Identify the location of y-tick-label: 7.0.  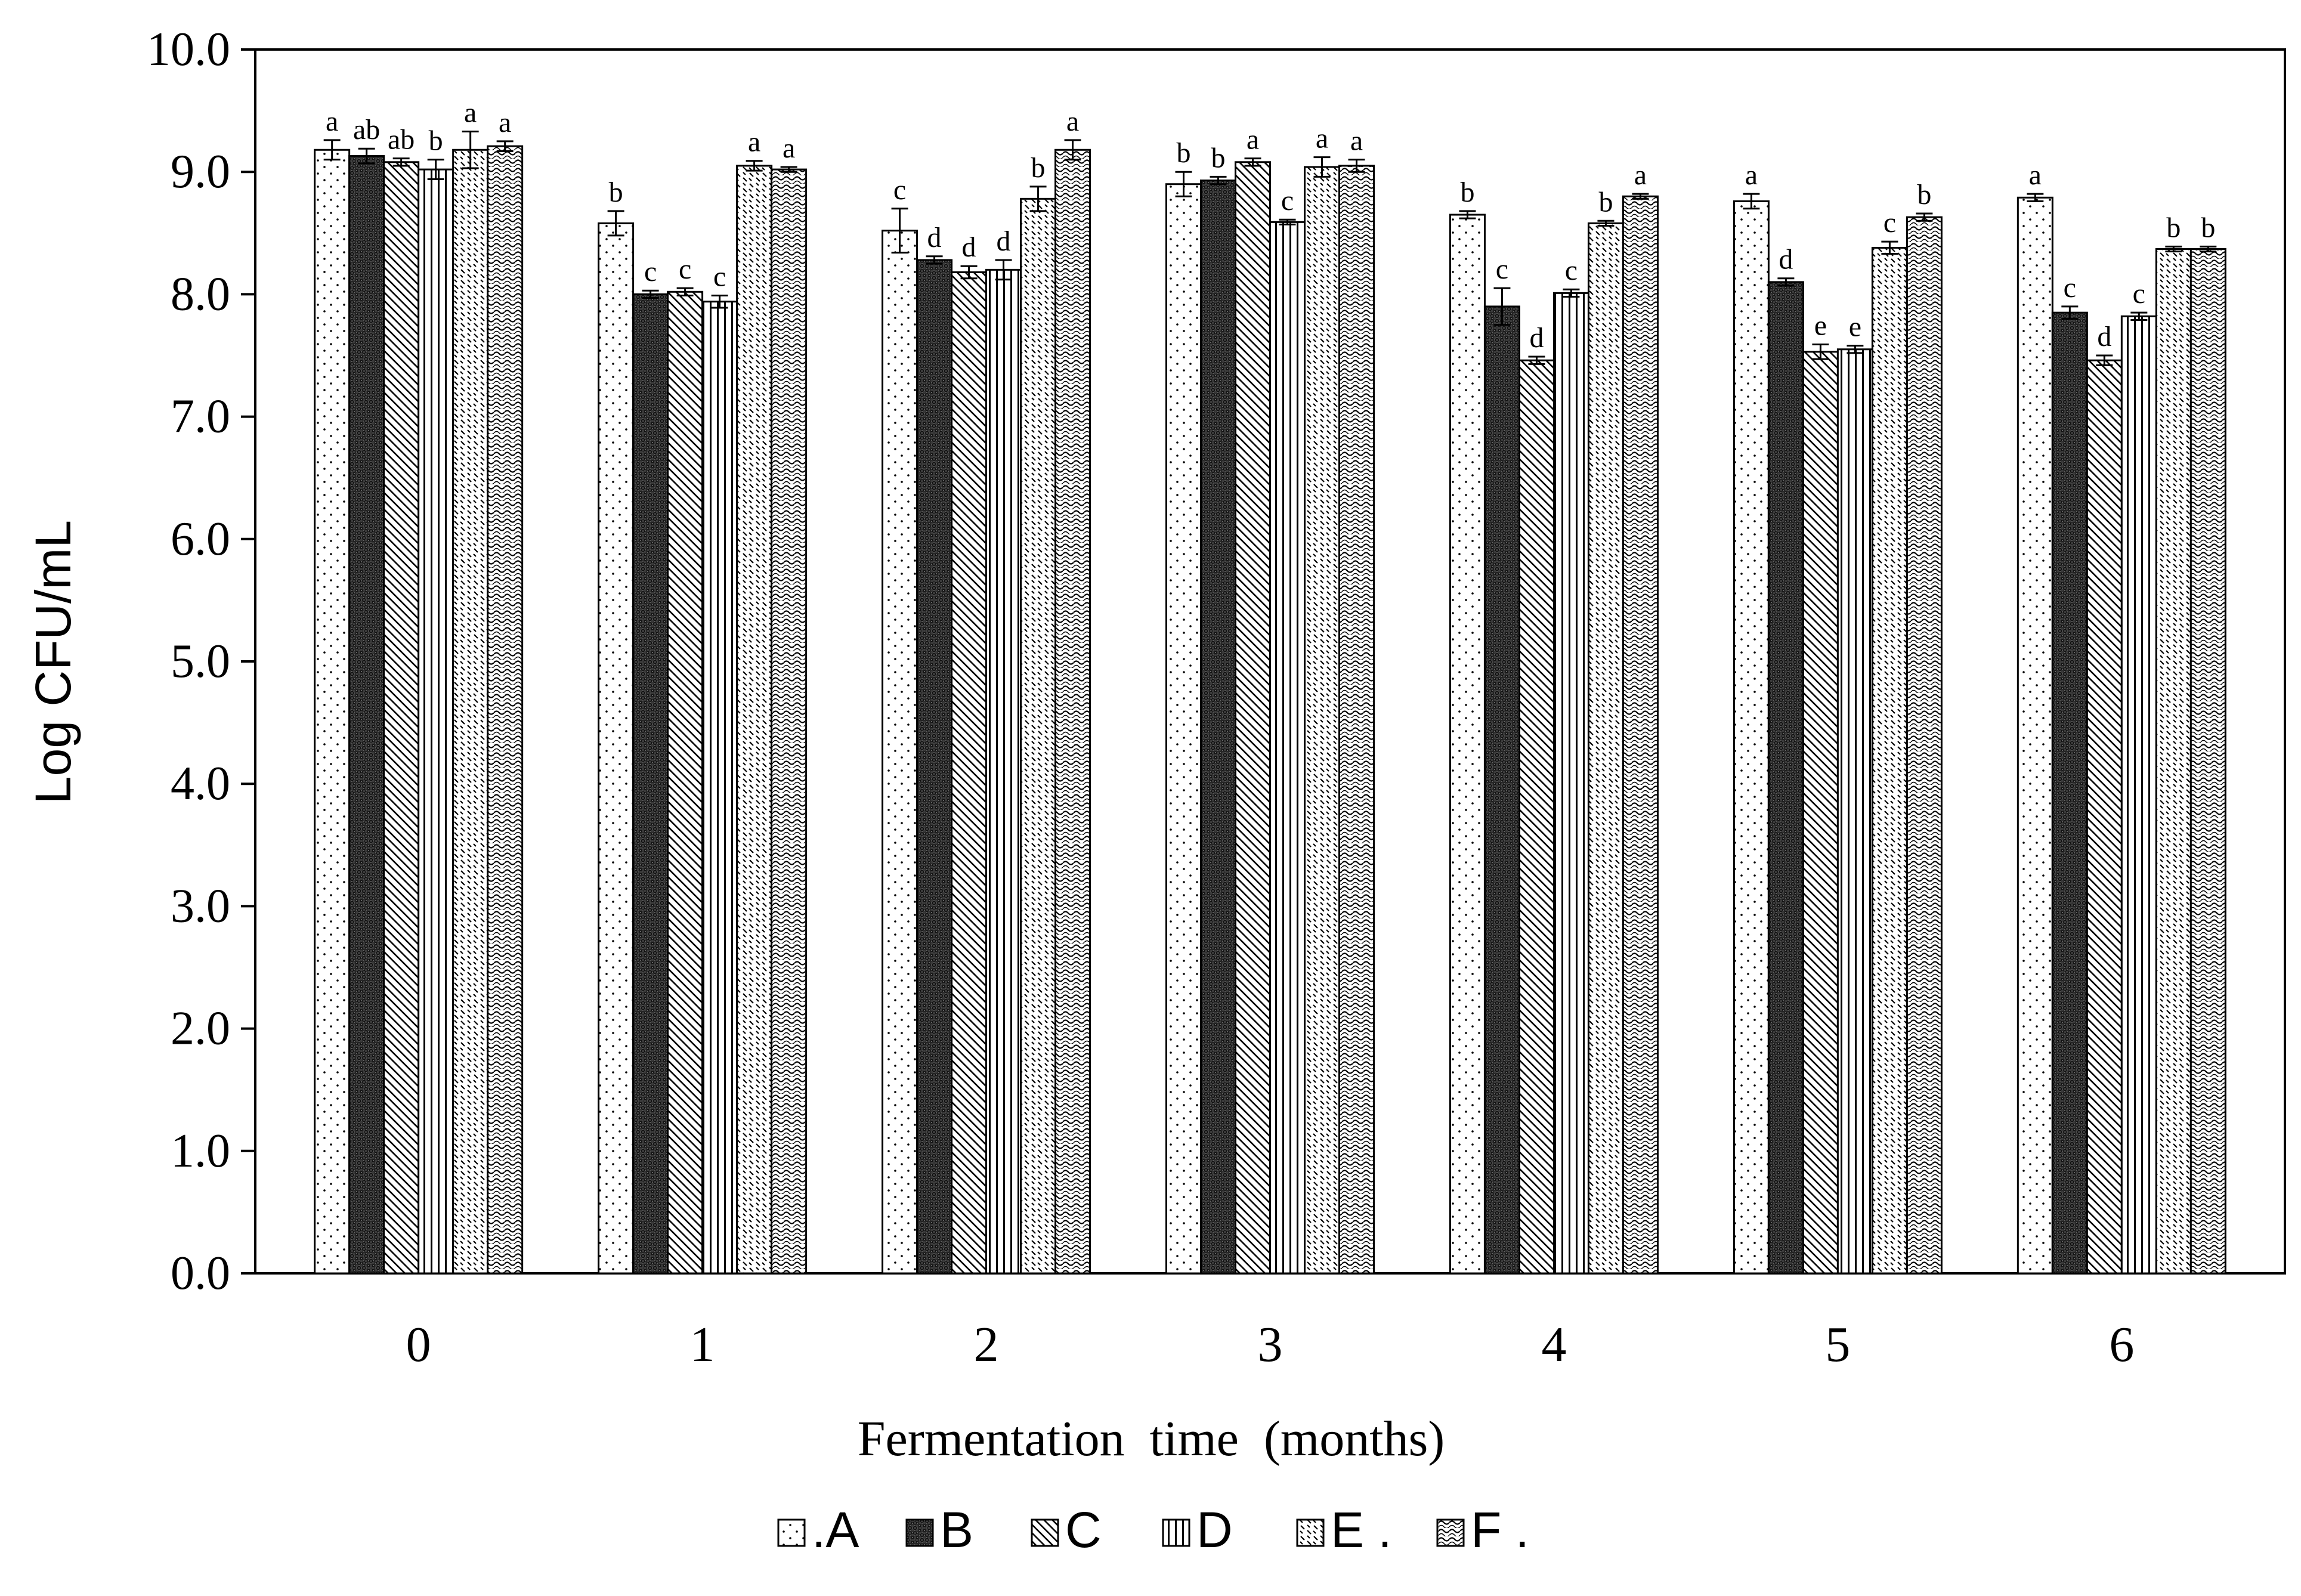
(200, 417).